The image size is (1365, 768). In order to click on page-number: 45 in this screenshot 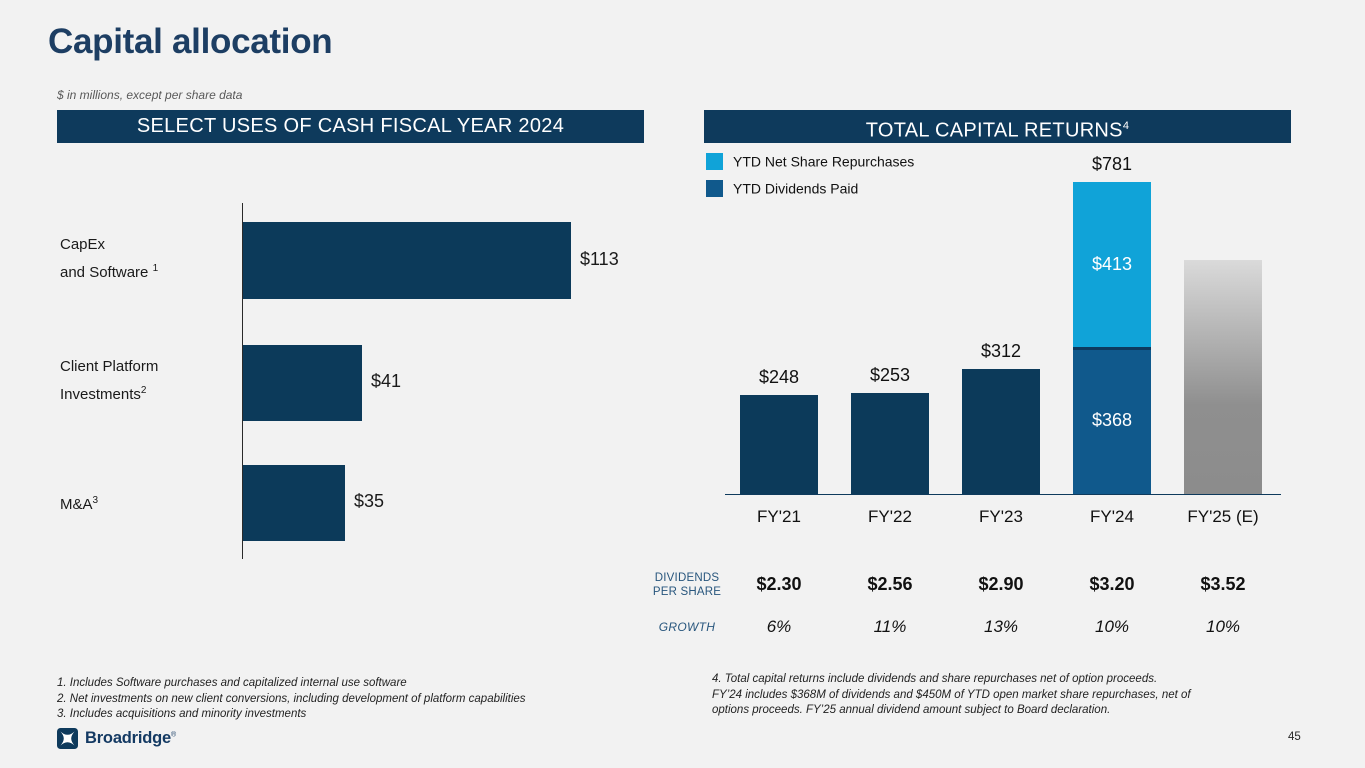, I will do `click(1294, 737)`.